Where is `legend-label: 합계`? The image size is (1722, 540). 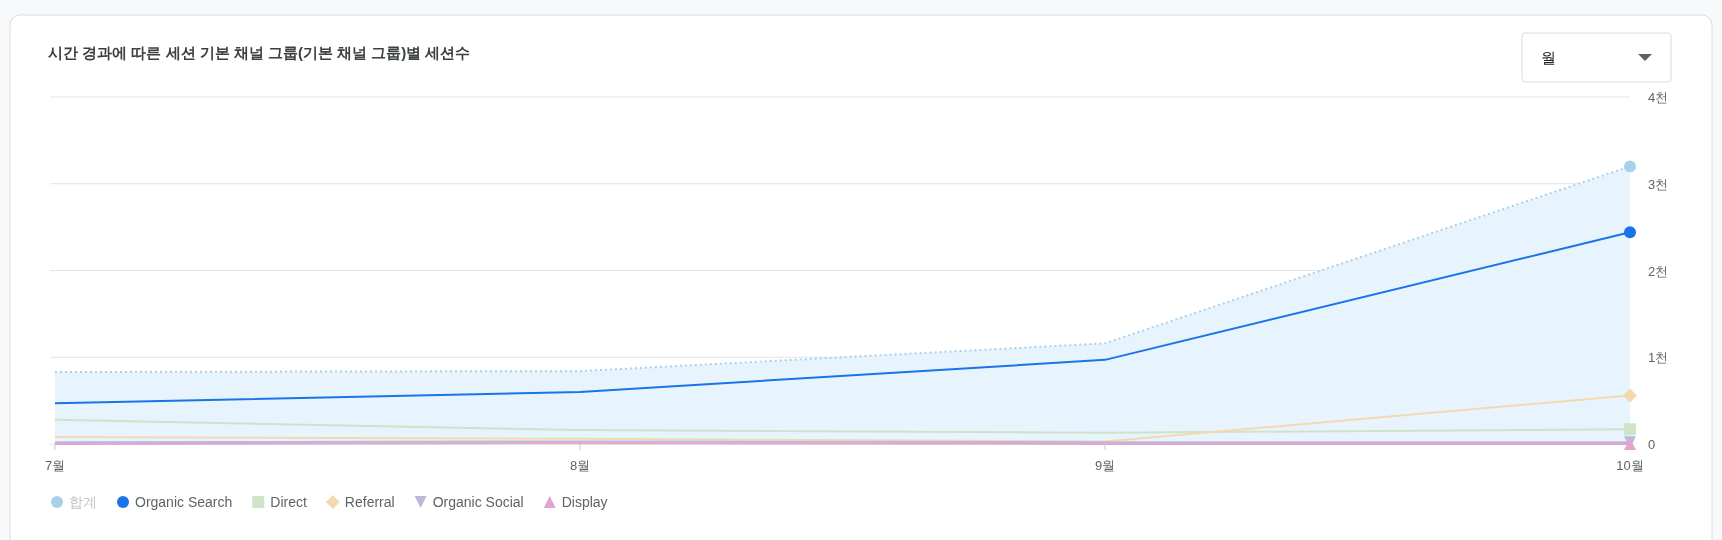
legend-label: 합계 is located at coordinates (83, 502).